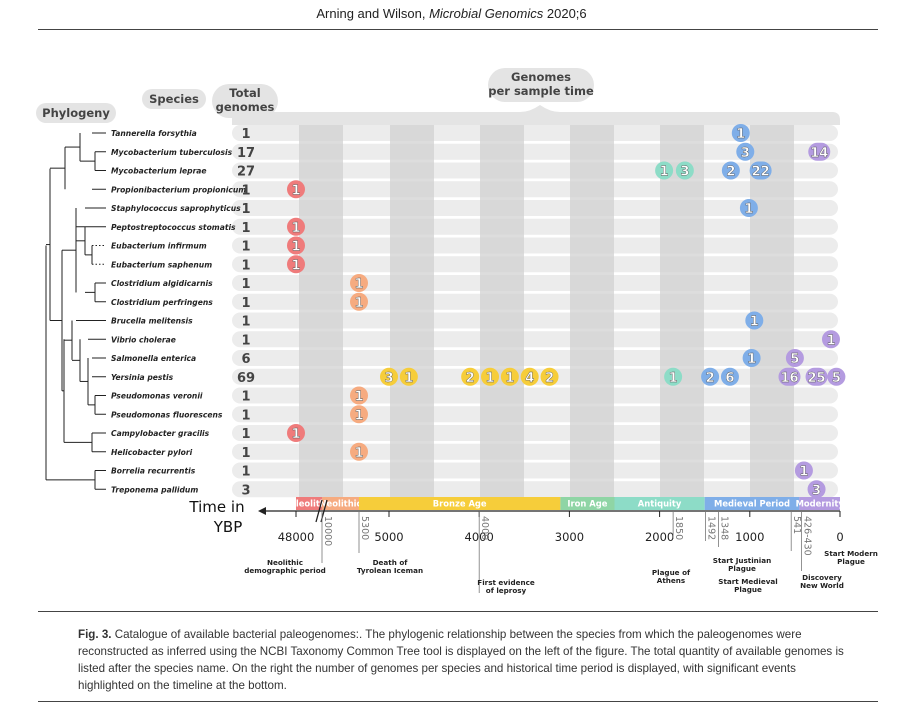 The height and width of the screenshot is (718, 903). I want to click on event-label: Discovery, so click(822, 577).